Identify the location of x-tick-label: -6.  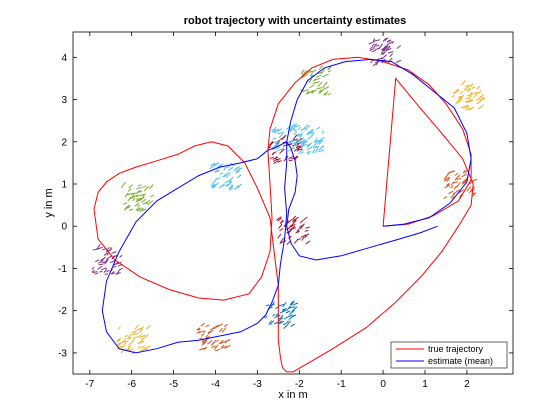
(131, 384).